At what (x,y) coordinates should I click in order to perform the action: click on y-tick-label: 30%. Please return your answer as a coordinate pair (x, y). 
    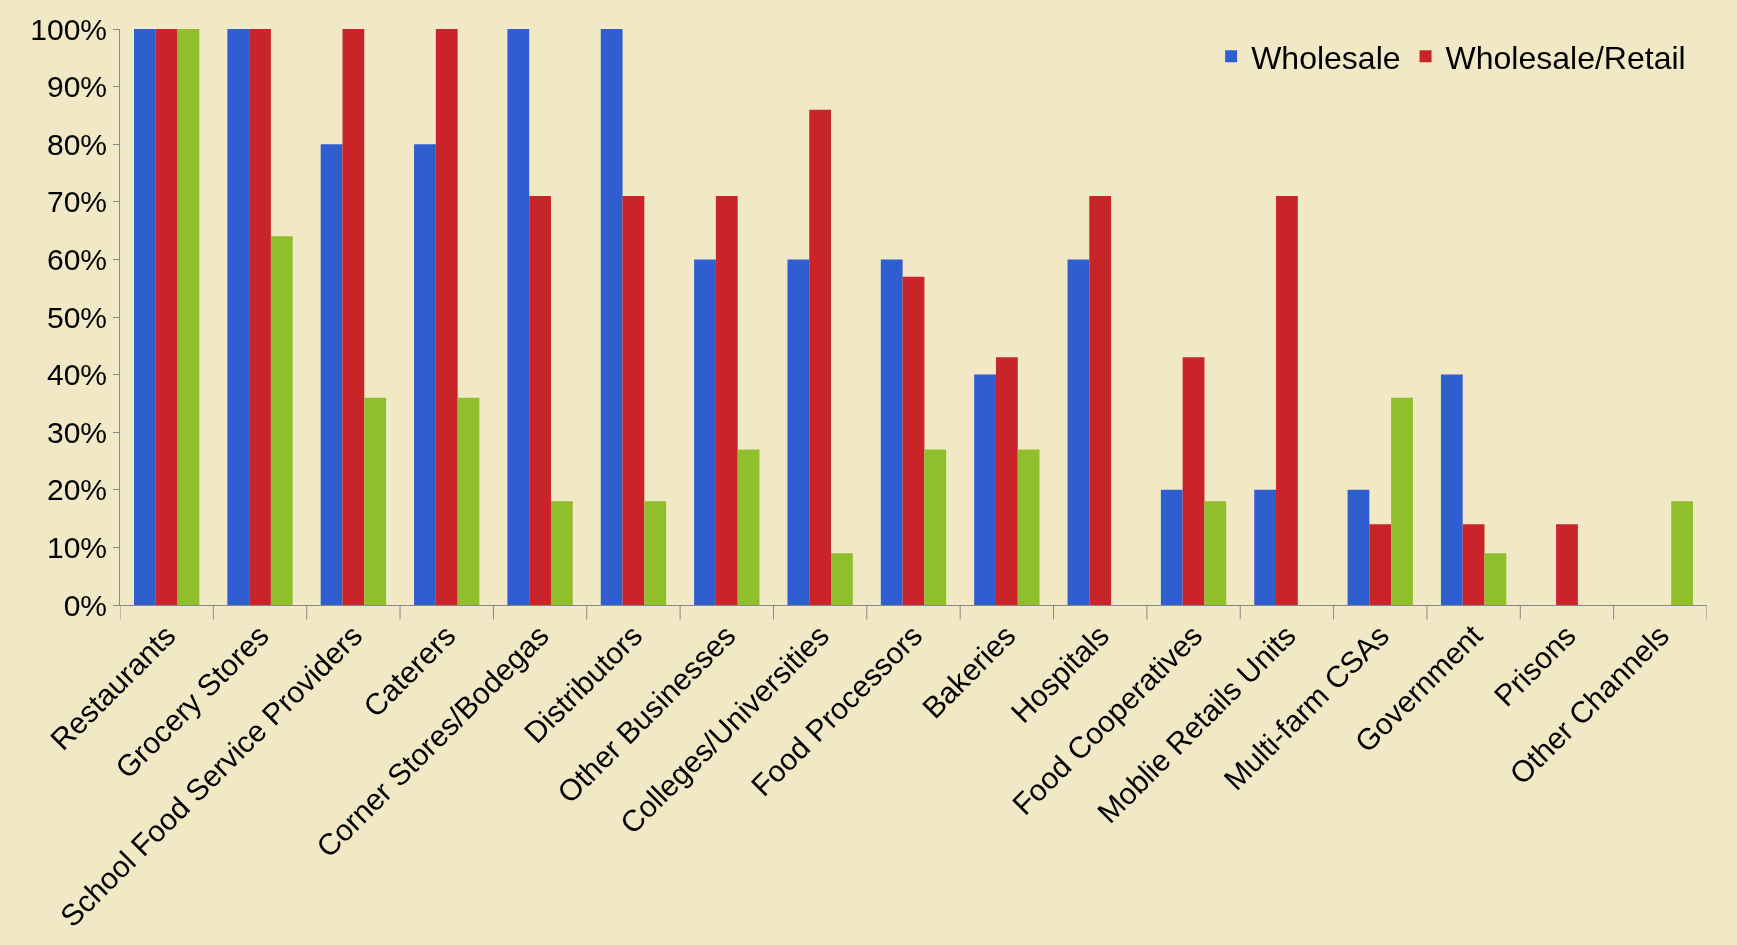
    Looking at the image, I should click on (76, 432).